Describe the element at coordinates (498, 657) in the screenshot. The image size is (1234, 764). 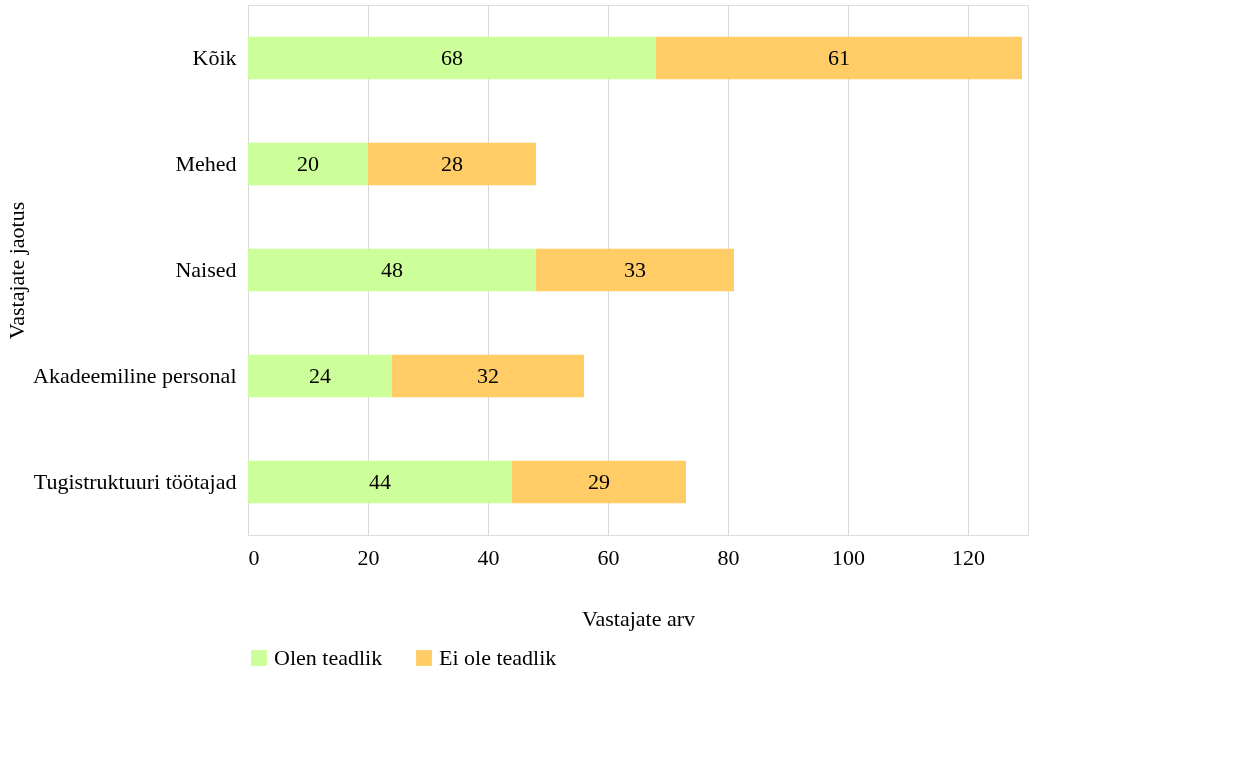
I see `legend-label: Ei ole teadlik` at that location.